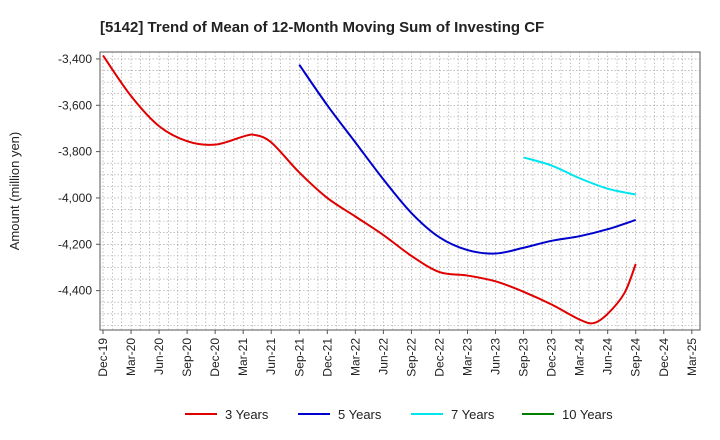 This screenshot has height=440, width=720. What do you see at coordinates (75, 152) in the screenshot?
I see `y-tick-label: -3,800` at bounding box center [75, 152].